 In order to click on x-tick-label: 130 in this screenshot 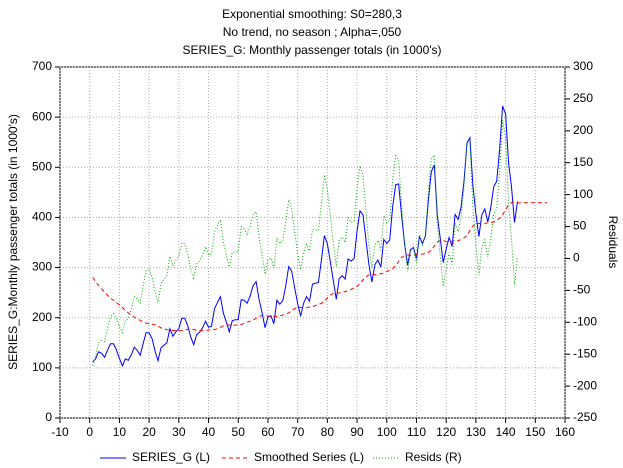, I will do `click(476, 432)`.